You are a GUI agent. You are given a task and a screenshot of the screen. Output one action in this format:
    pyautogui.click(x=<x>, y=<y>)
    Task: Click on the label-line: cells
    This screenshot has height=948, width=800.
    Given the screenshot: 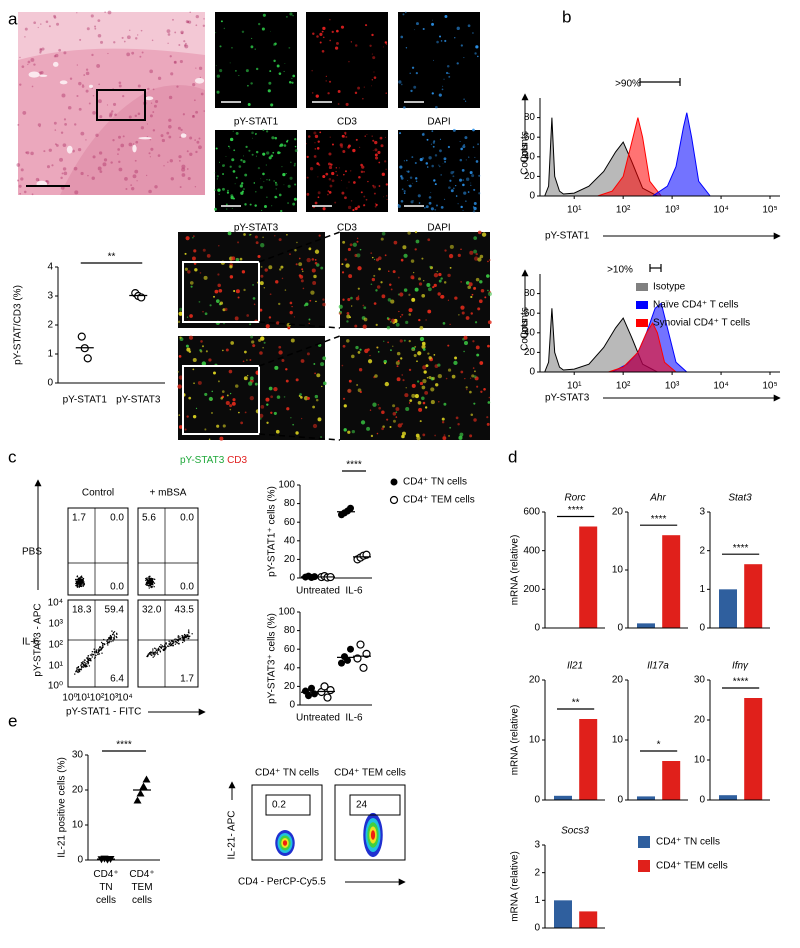 What is the action you would take?
    pyautogui.click(x=142, y=900)
    